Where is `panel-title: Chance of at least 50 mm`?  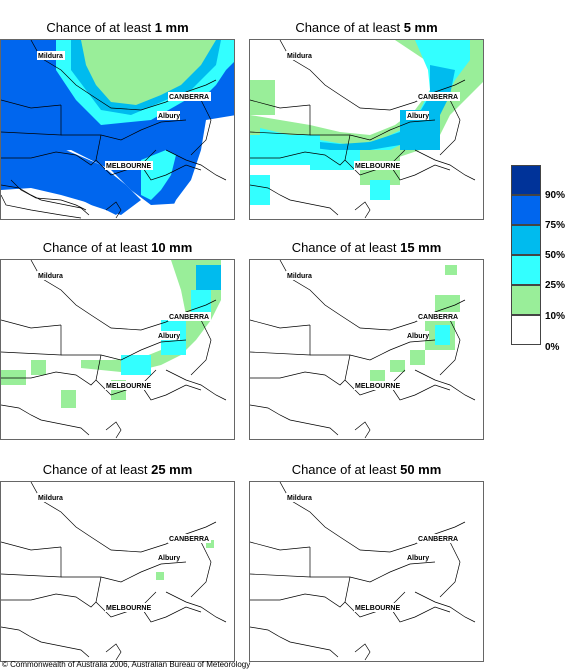 panel-title: Chance of at least 50 mm is located at coordinates (366, 469).